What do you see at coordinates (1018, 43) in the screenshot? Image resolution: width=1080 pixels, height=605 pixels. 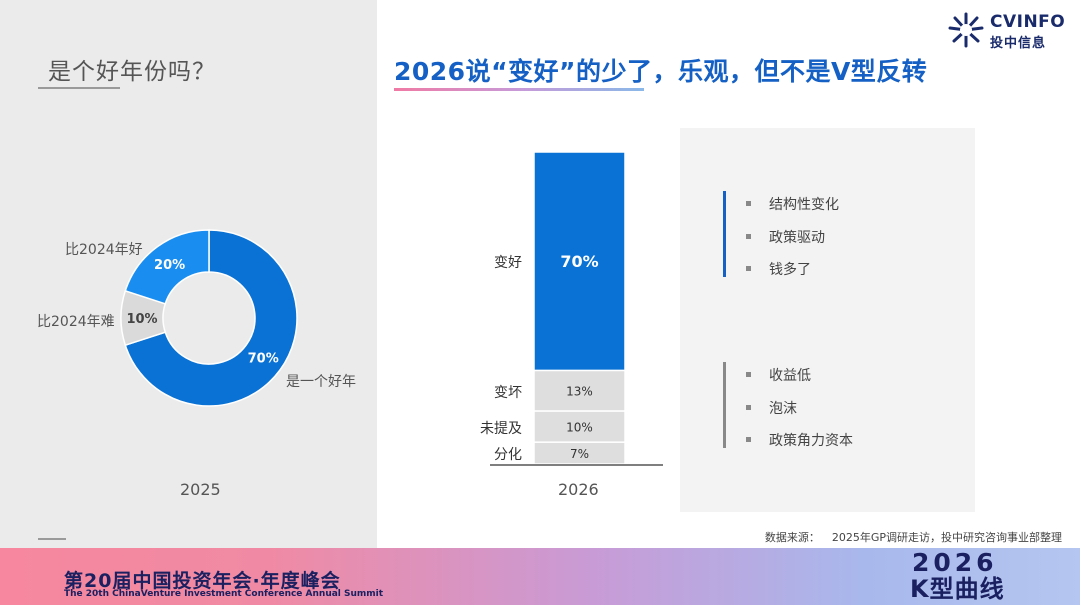 I see `logo-subtitle: 投中信息` at bounding box center [1018, 43].